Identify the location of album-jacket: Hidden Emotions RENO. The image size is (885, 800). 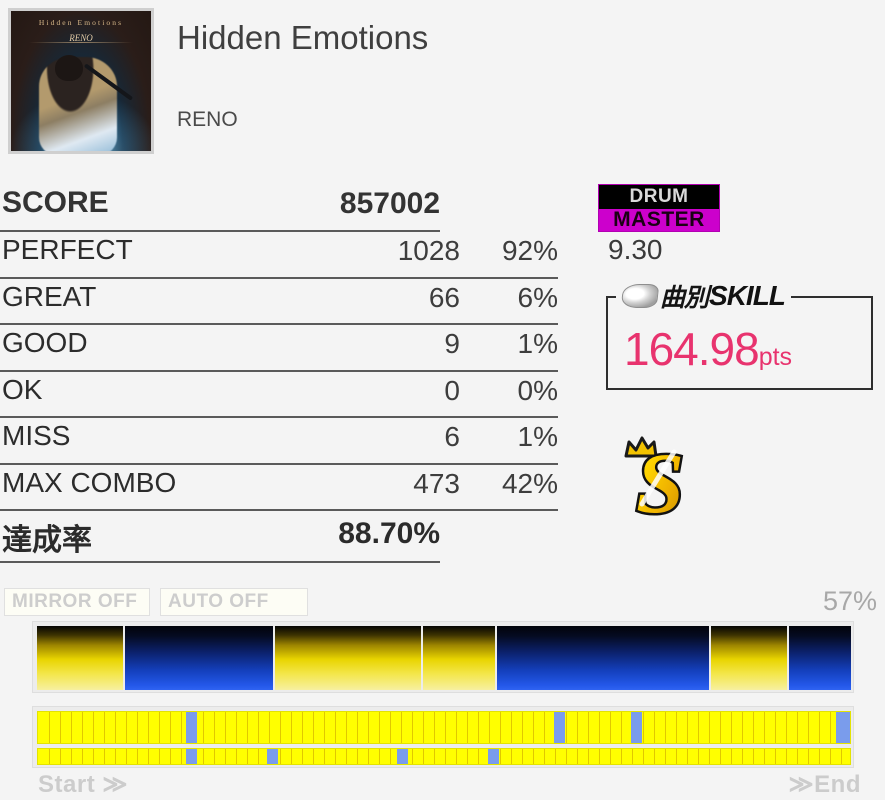
(81, 81).